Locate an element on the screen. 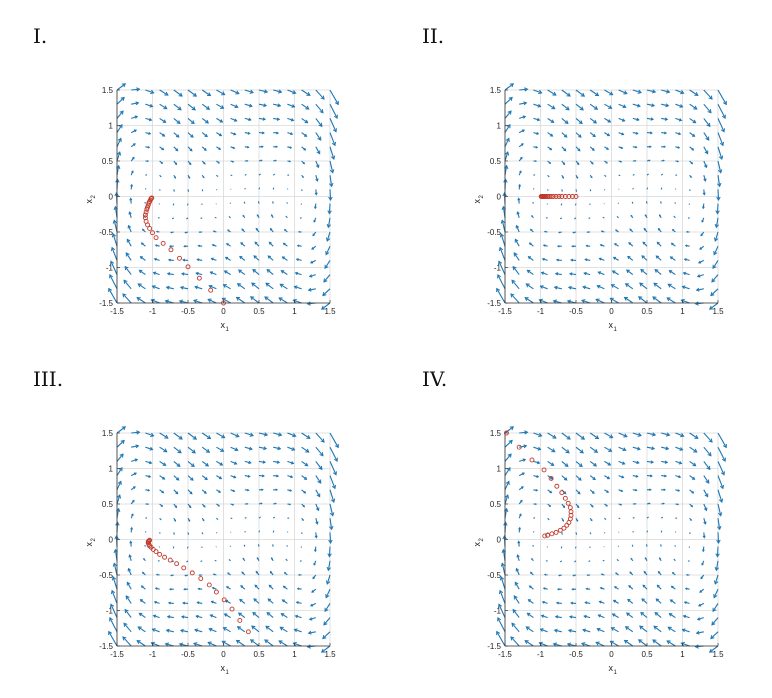  y-tick-label: -0.5 is located at coordinates (494, 575).